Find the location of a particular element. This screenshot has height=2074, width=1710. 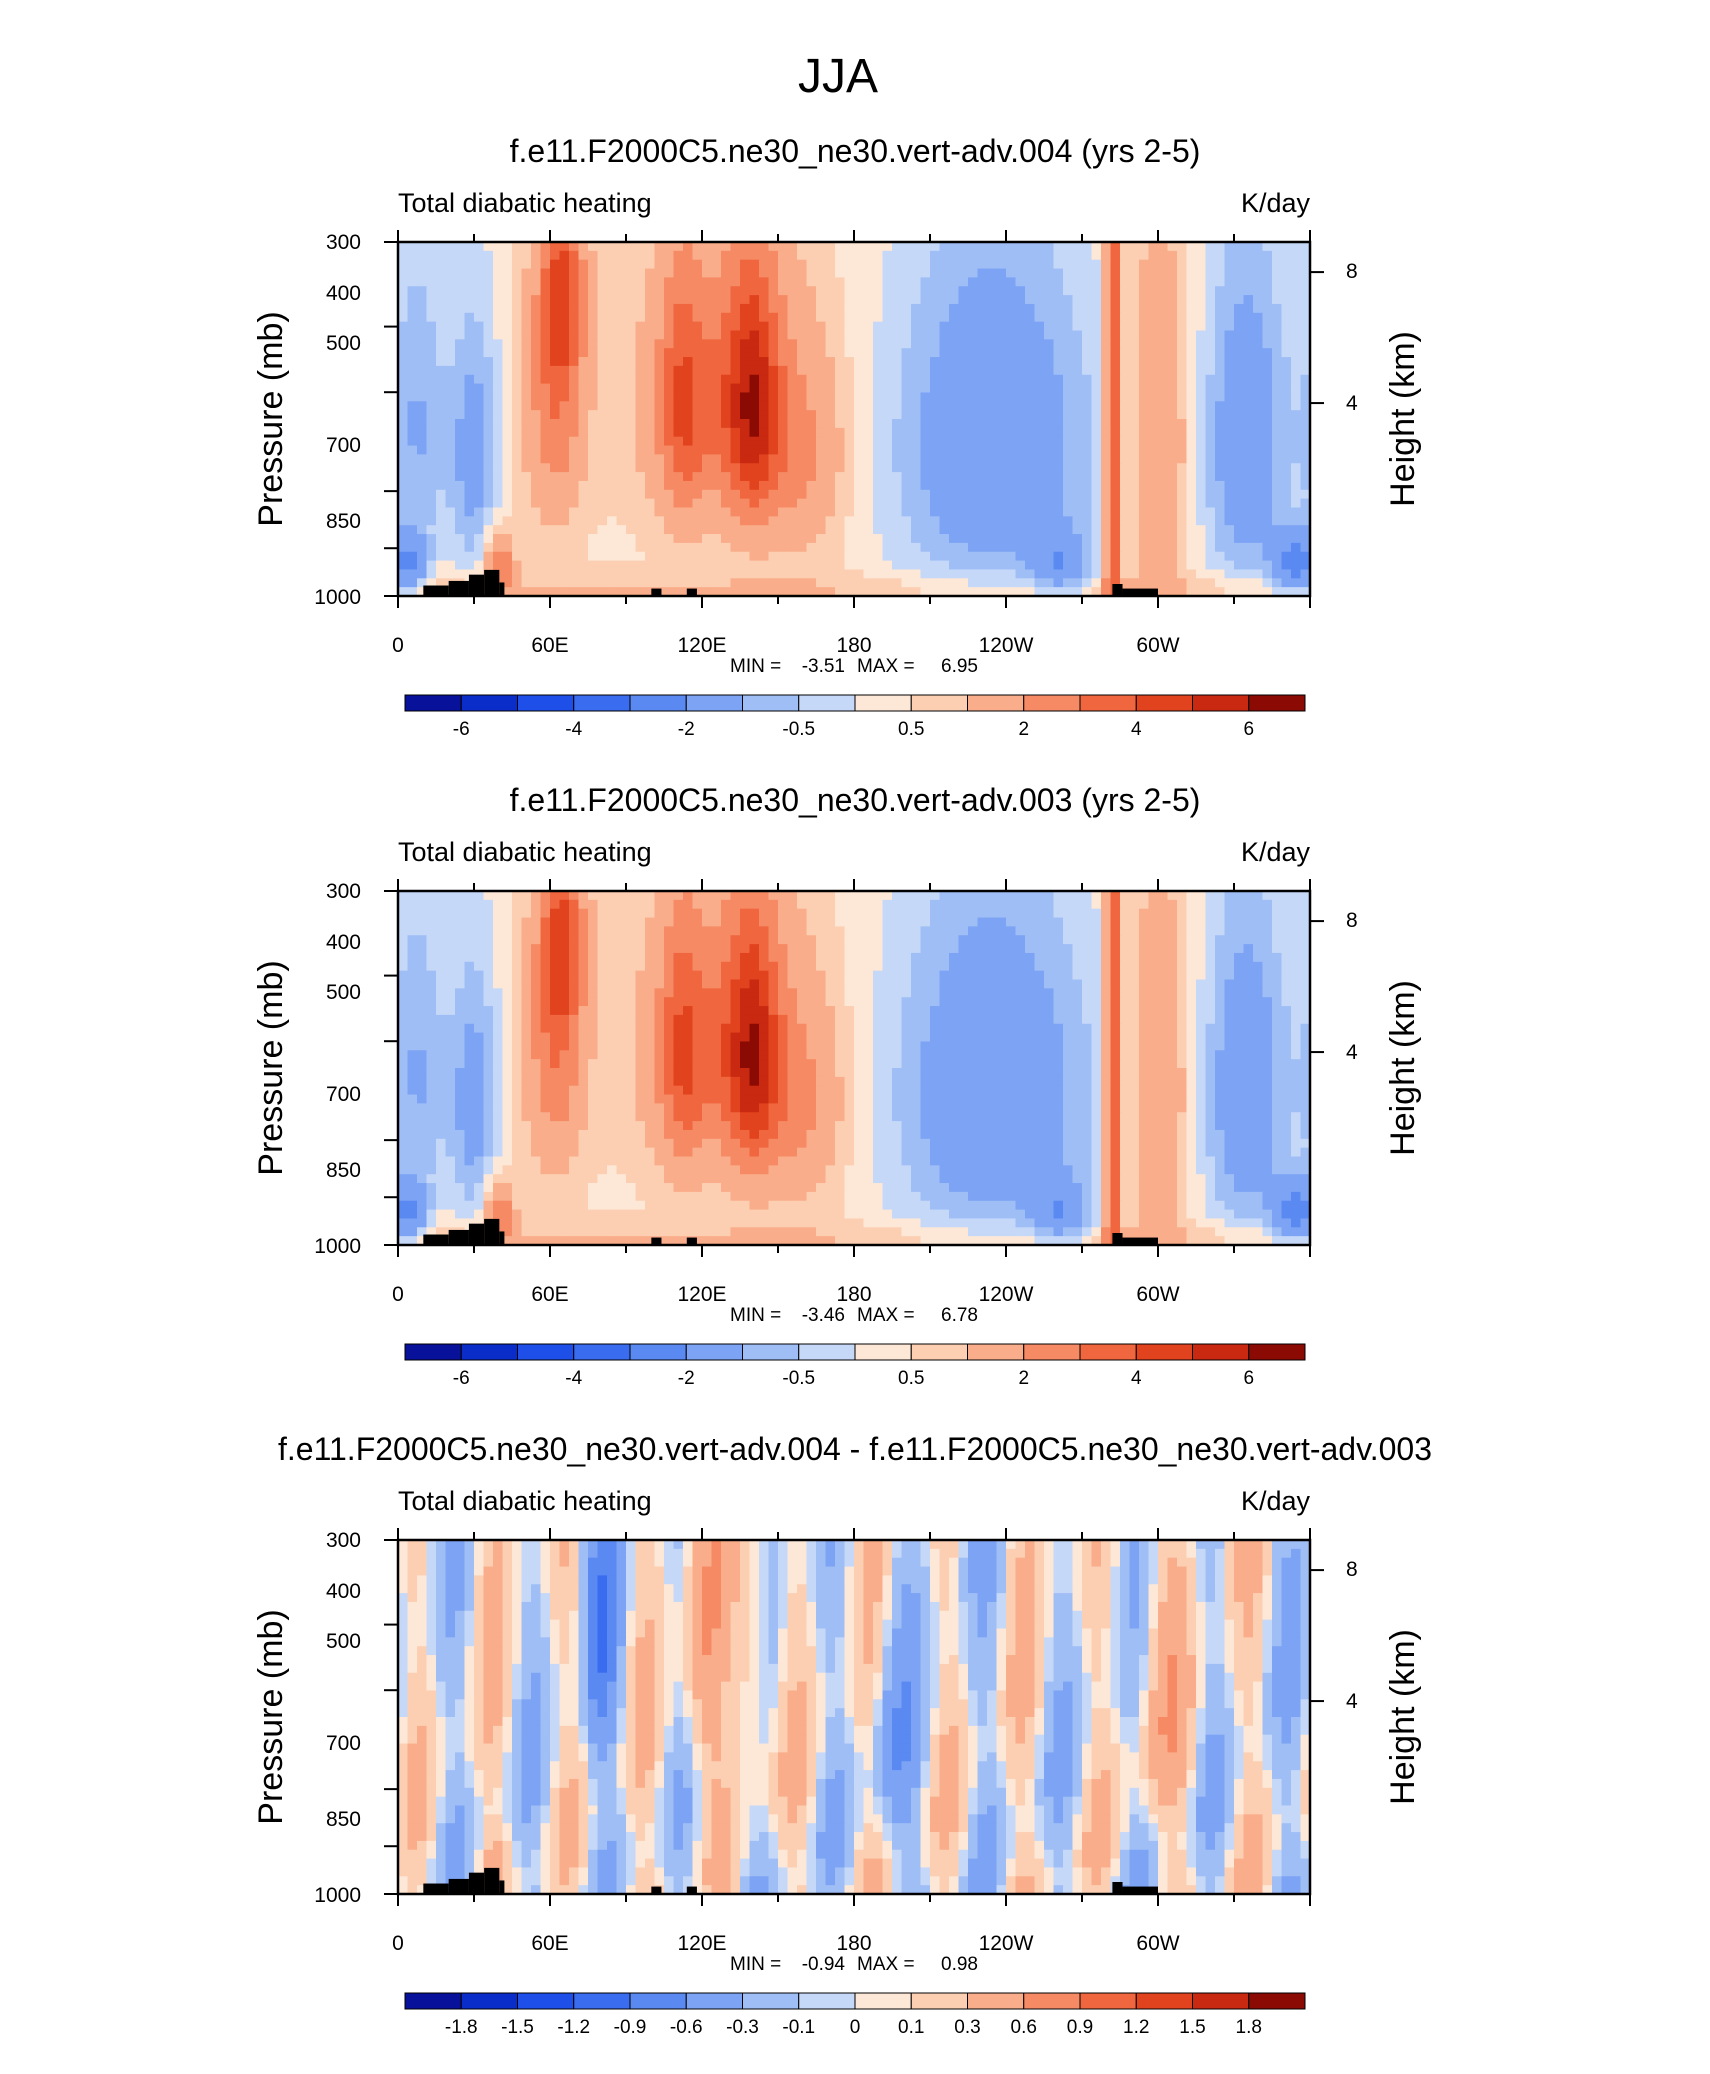

land-mask is located at coordinates (476, 585).